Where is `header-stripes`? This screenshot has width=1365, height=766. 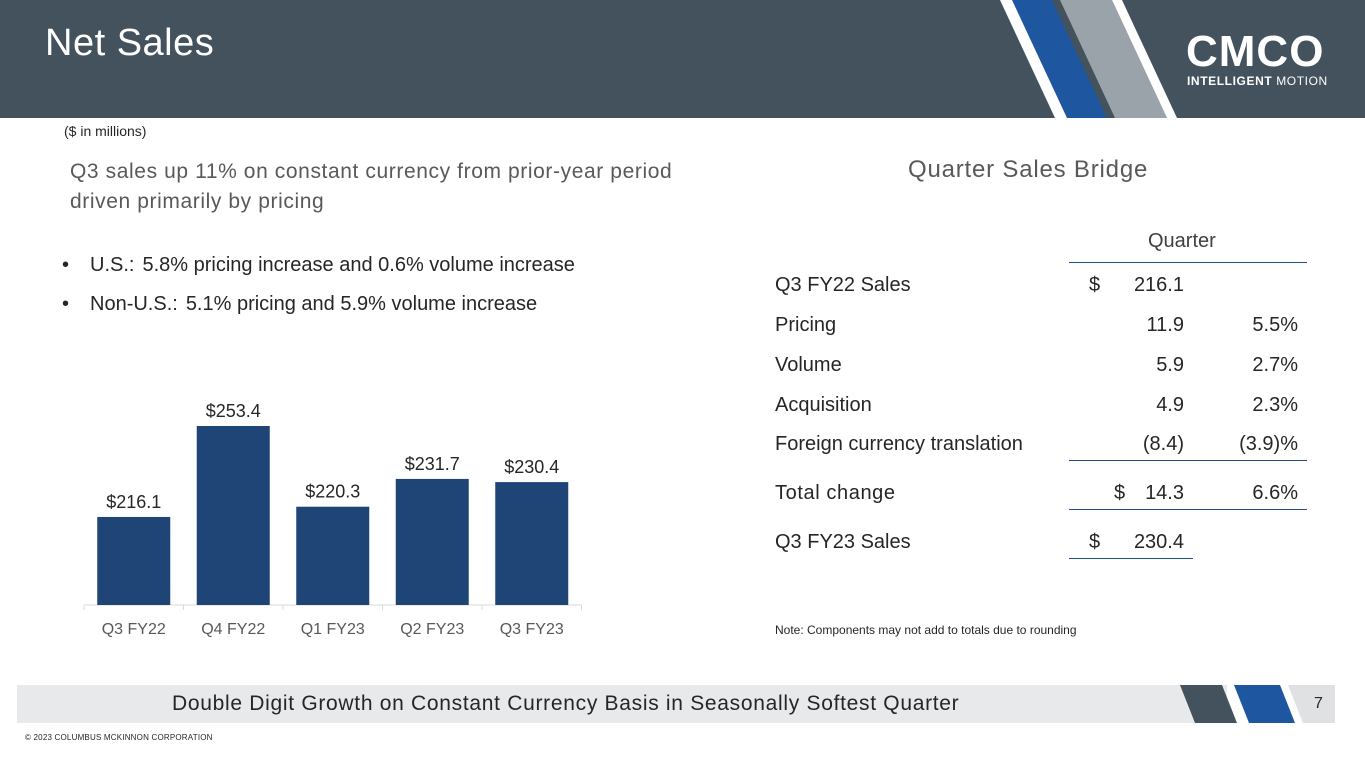 header-stripes is located at coordinates (1088, 59).